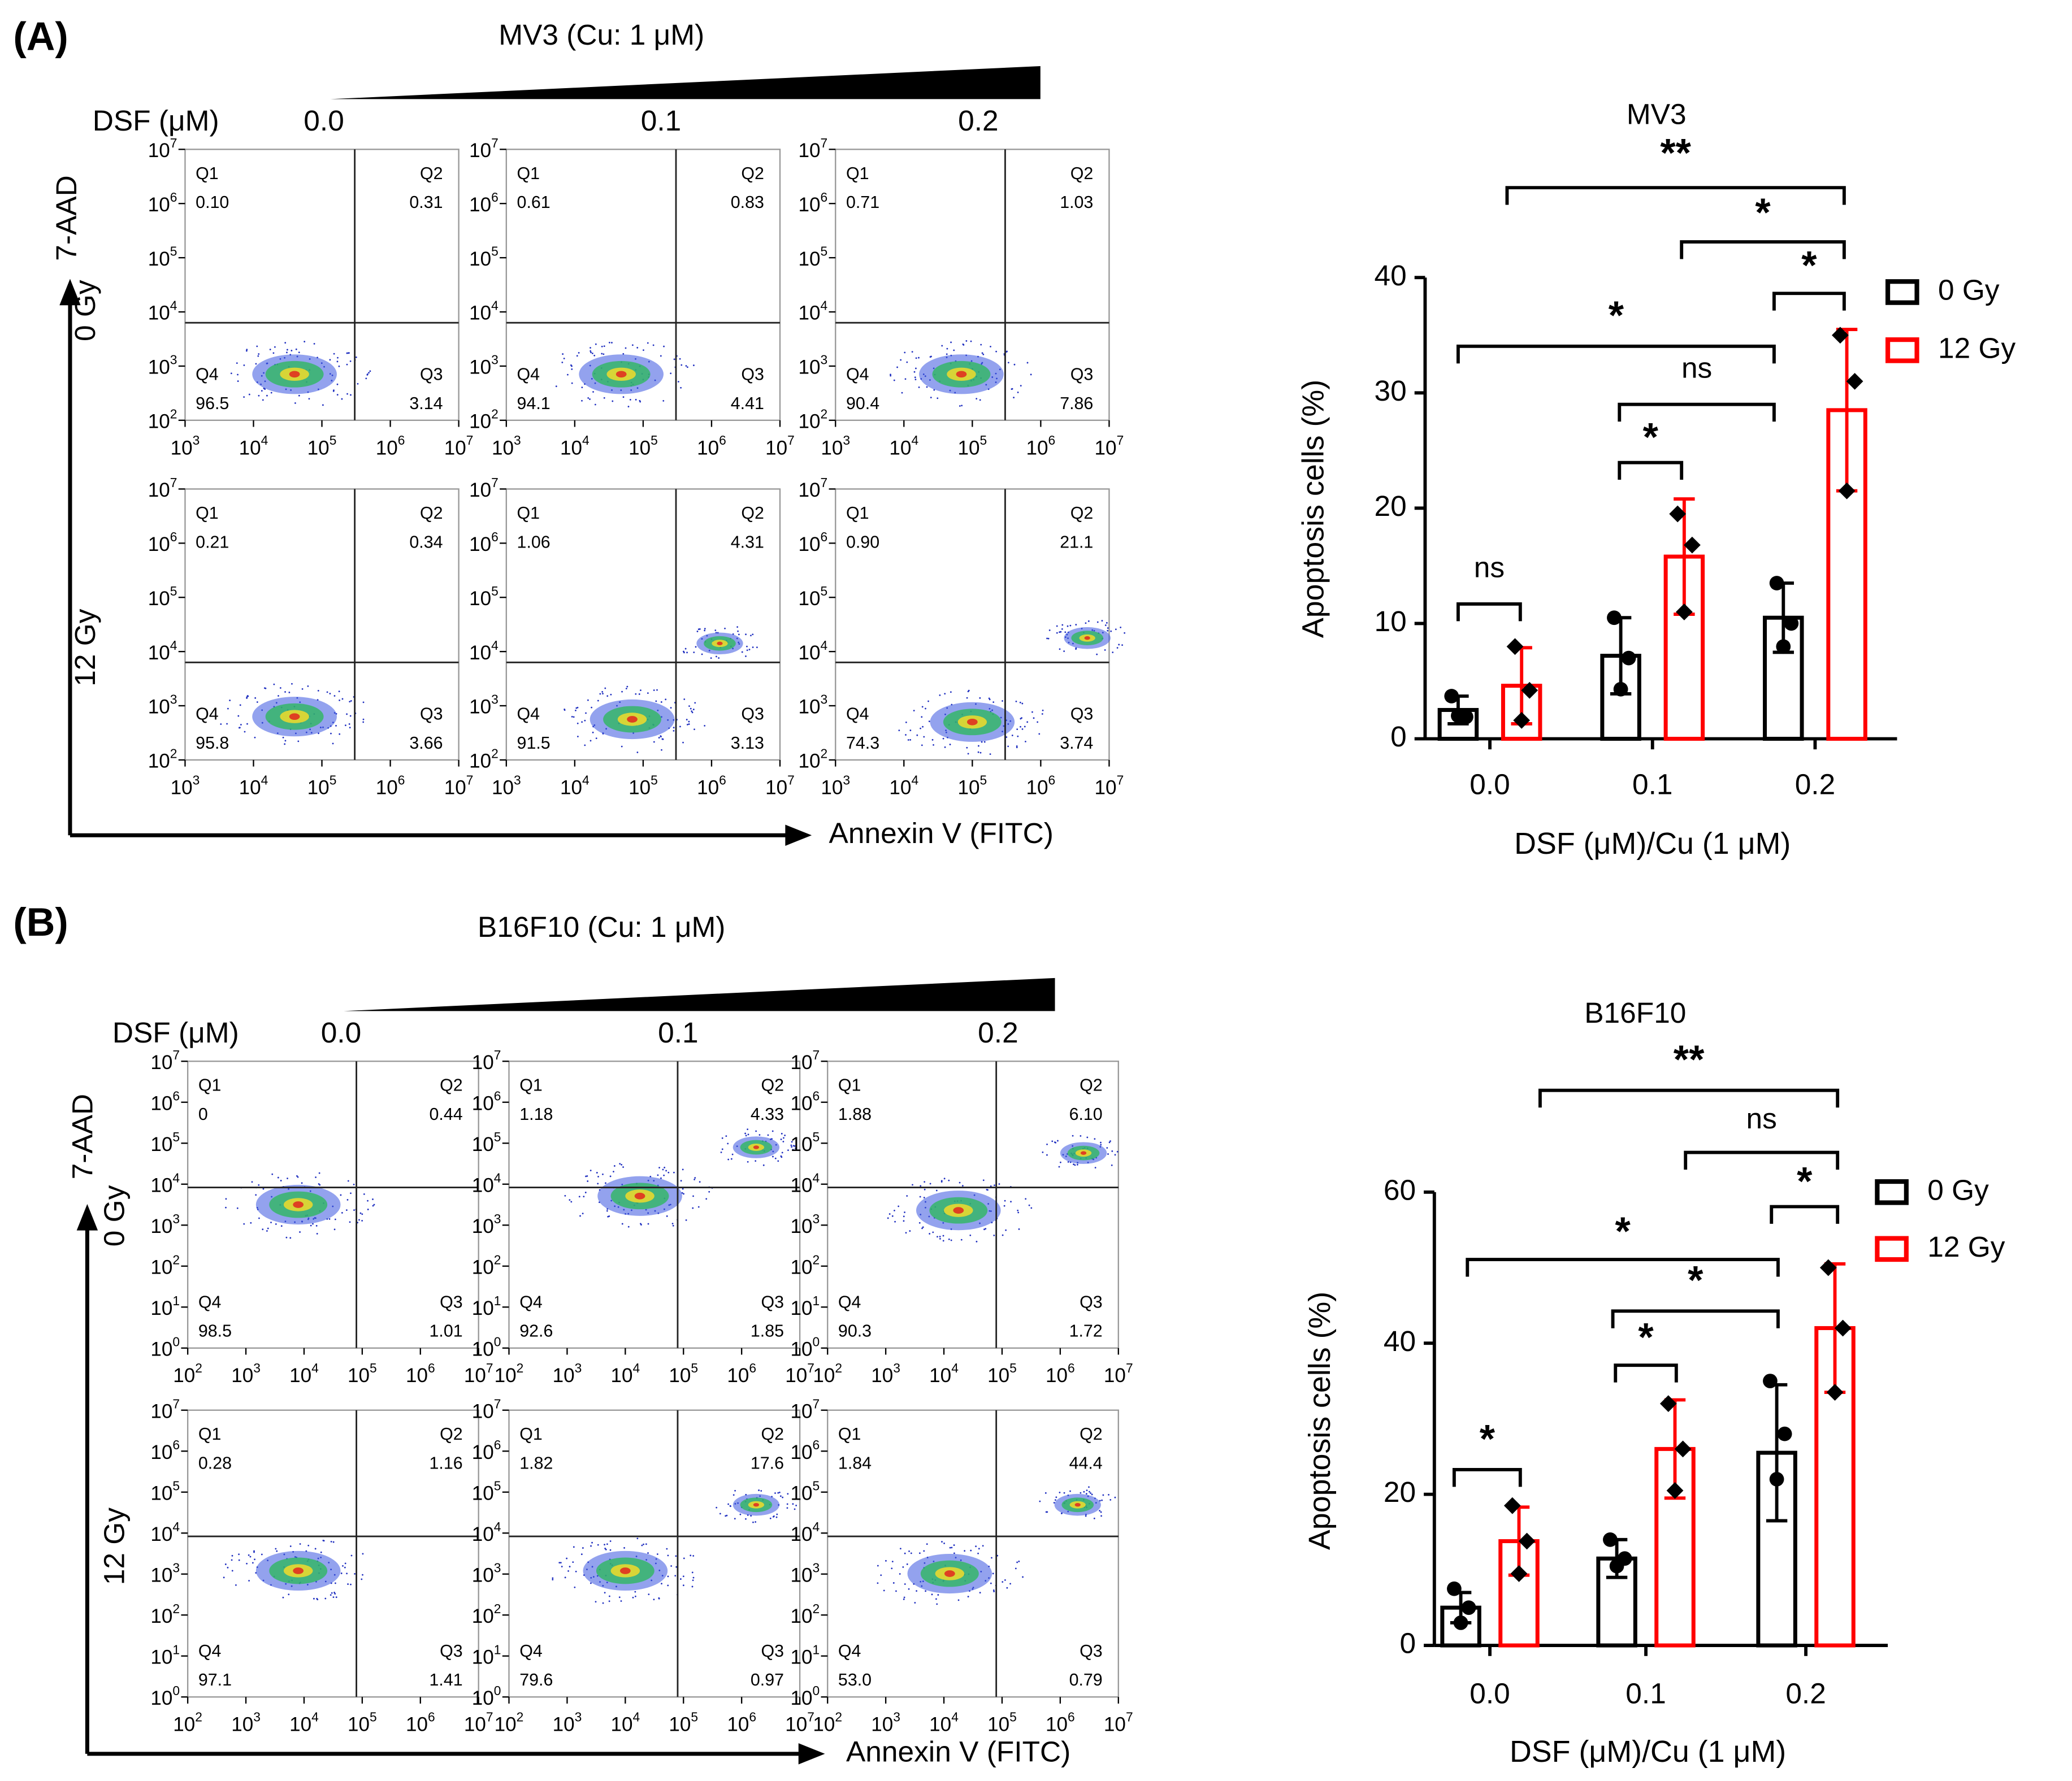 Image resolution: width=2072 pixels, height=1781 pixels. What do you see at coordinates (165, 1143) in the screenshot?
I see `y-tick-label: 10⁵` at bounding box center [165, 1143].